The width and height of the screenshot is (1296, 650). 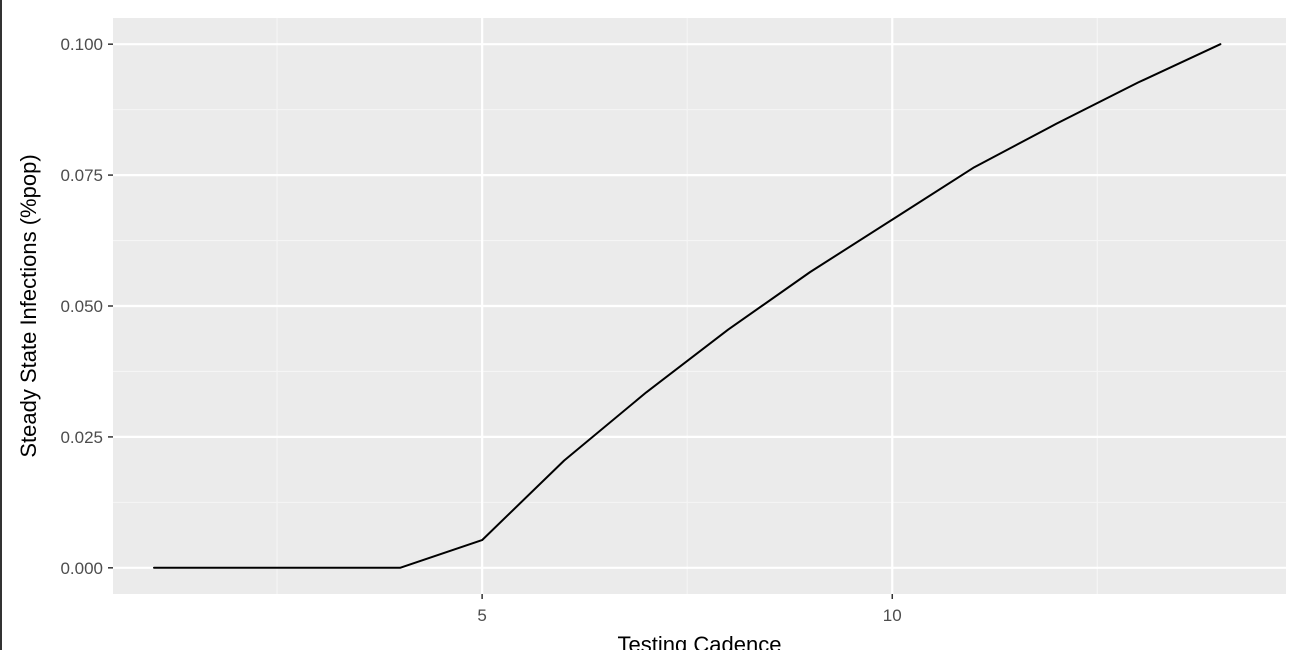 I want to click on x-axis-title: Testing Cadence, so click(x=700, y=641).